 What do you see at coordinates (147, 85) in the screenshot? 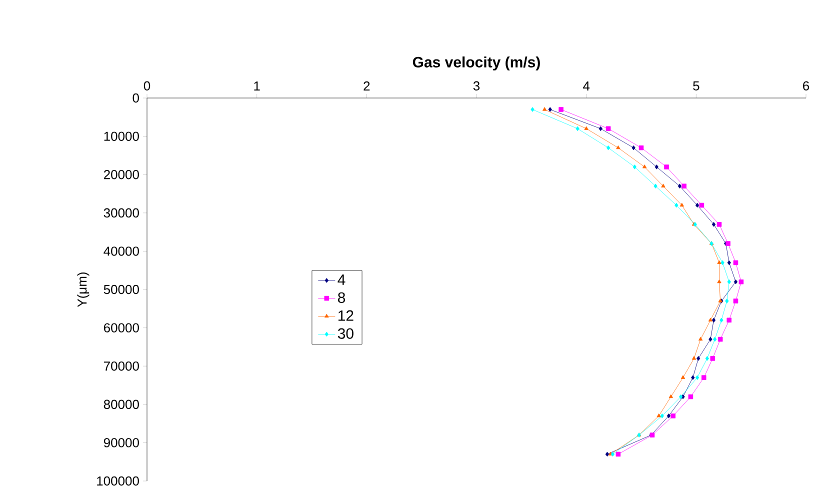
I see `x-tick-label: 0` at bounding box center [147, 85].